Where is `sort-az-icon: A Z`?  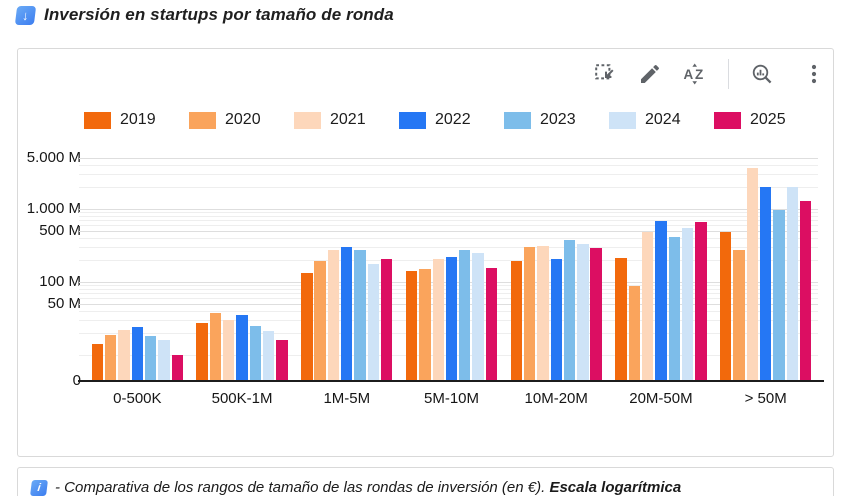 sort-az-icon: A Z is located at coordinates (695, 74).